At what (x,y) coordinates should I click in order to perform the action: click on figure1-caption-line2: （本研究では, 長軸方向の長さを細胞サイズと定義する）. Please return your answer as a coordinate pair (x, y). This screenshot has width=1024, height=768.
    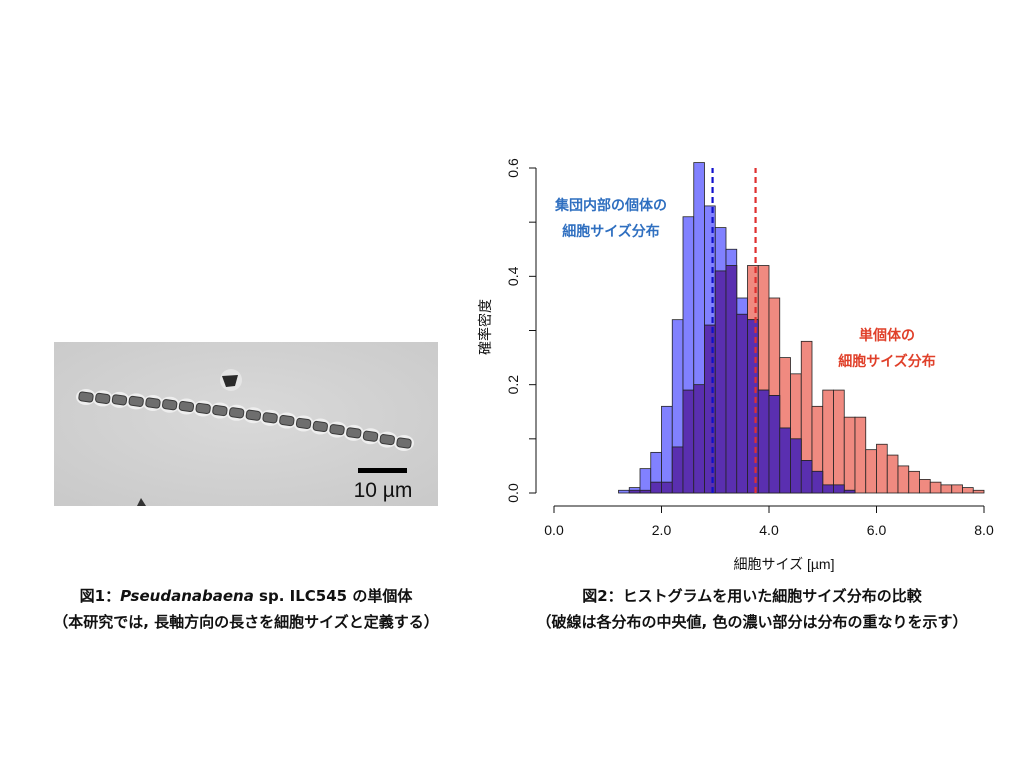
    Looking at the image, I should click on (246, 622).